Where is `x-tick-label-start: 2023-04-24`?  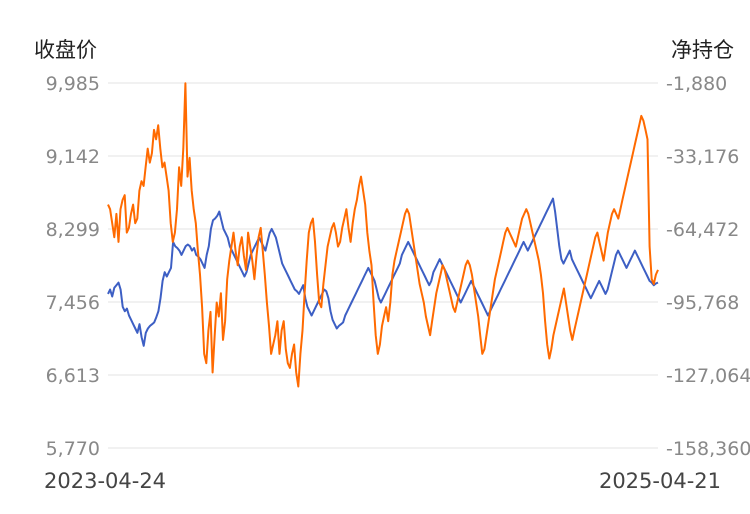
x-tick-label-start: 2023-04-24 is located at coordinates (105, 481).